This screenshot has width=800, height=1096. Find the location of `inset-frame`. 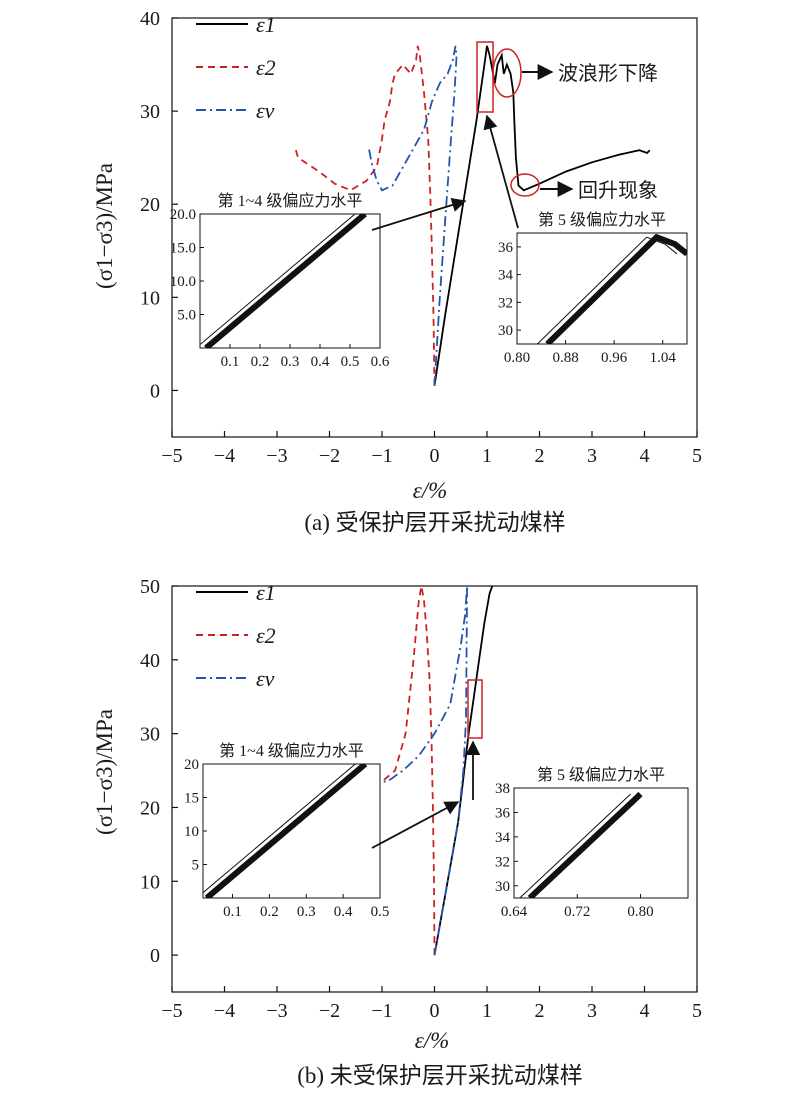

inset-frame is located at coordinates (601, 843).